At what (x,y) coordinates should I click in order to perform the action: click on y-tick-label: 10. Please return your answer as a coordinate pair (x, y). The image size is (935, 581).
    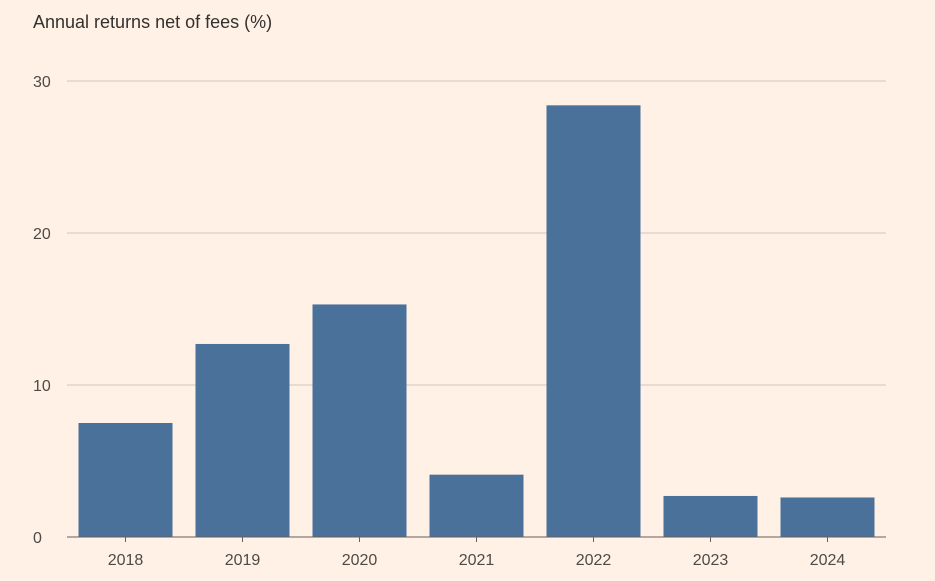
    Looking at the image, I should click on (42, 386).